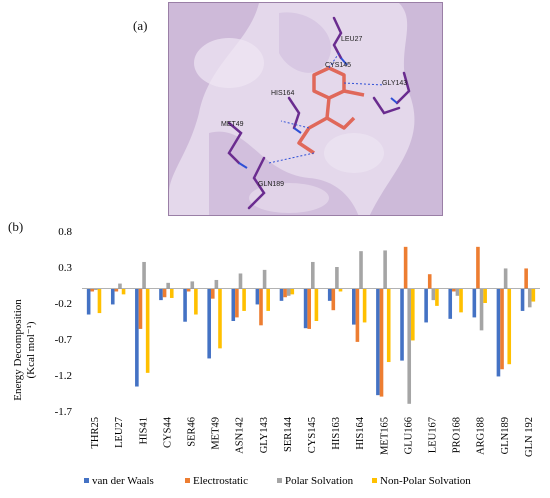 The height and width of the screenshot is (498, 550). Describe the element at coordinates (31, 349) in the screenshot. I see `y-axis-label-line2: (Kcal mol⁻¹)` at that location.